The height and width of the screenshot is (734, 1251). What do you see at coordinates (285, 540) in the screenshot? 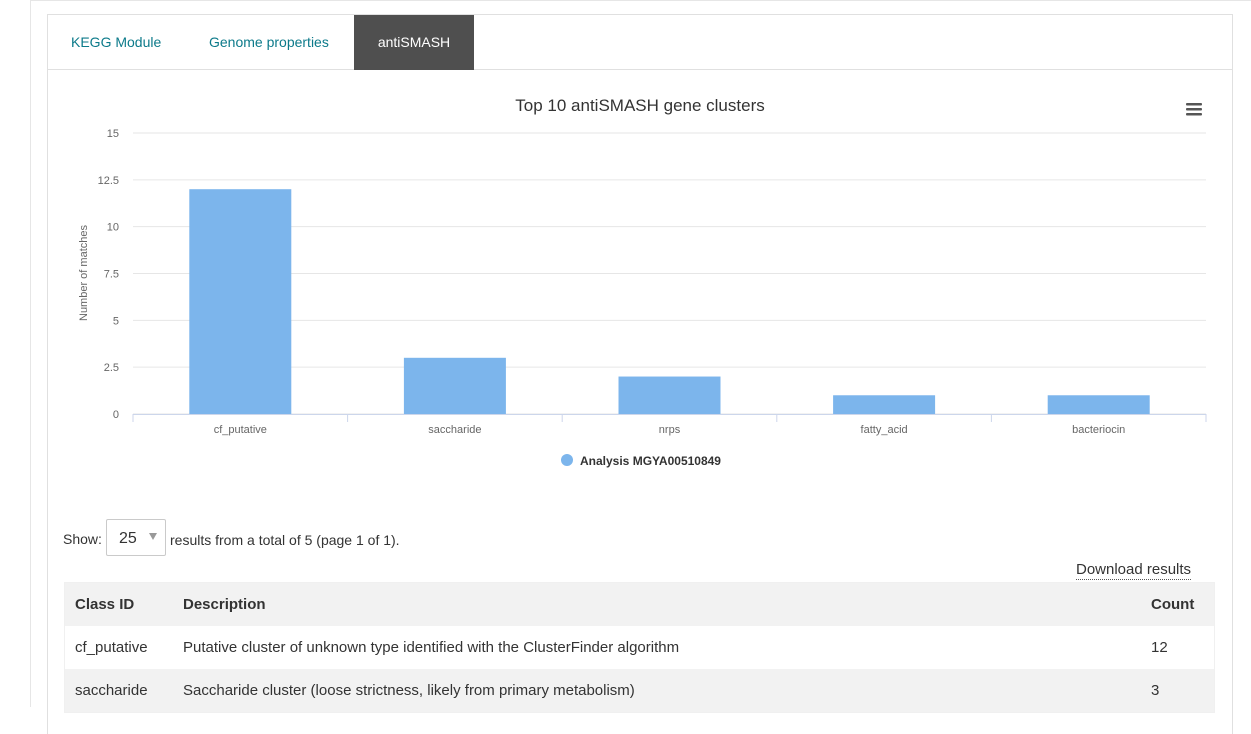
I see `results-summary: results from a total of 5 (page 1 of 1).` at bounding box center [285, 540].